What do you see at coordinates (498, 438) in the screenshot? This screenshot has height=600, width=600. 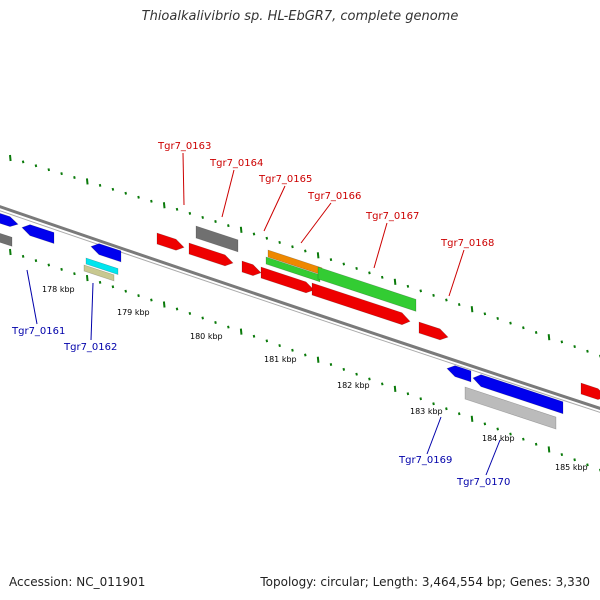 I see `scale-label-184: 184 kbp` at bounding box center [498, 438].